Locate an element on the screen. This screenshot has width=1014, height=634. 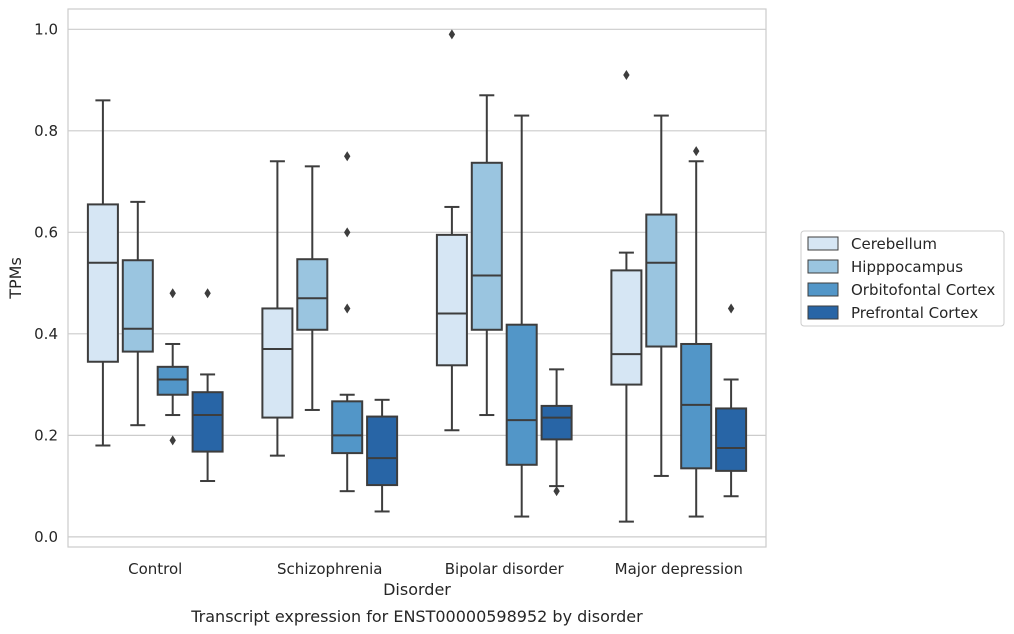
y-tick-label: 0.2 is located at coordinates (46, 435).